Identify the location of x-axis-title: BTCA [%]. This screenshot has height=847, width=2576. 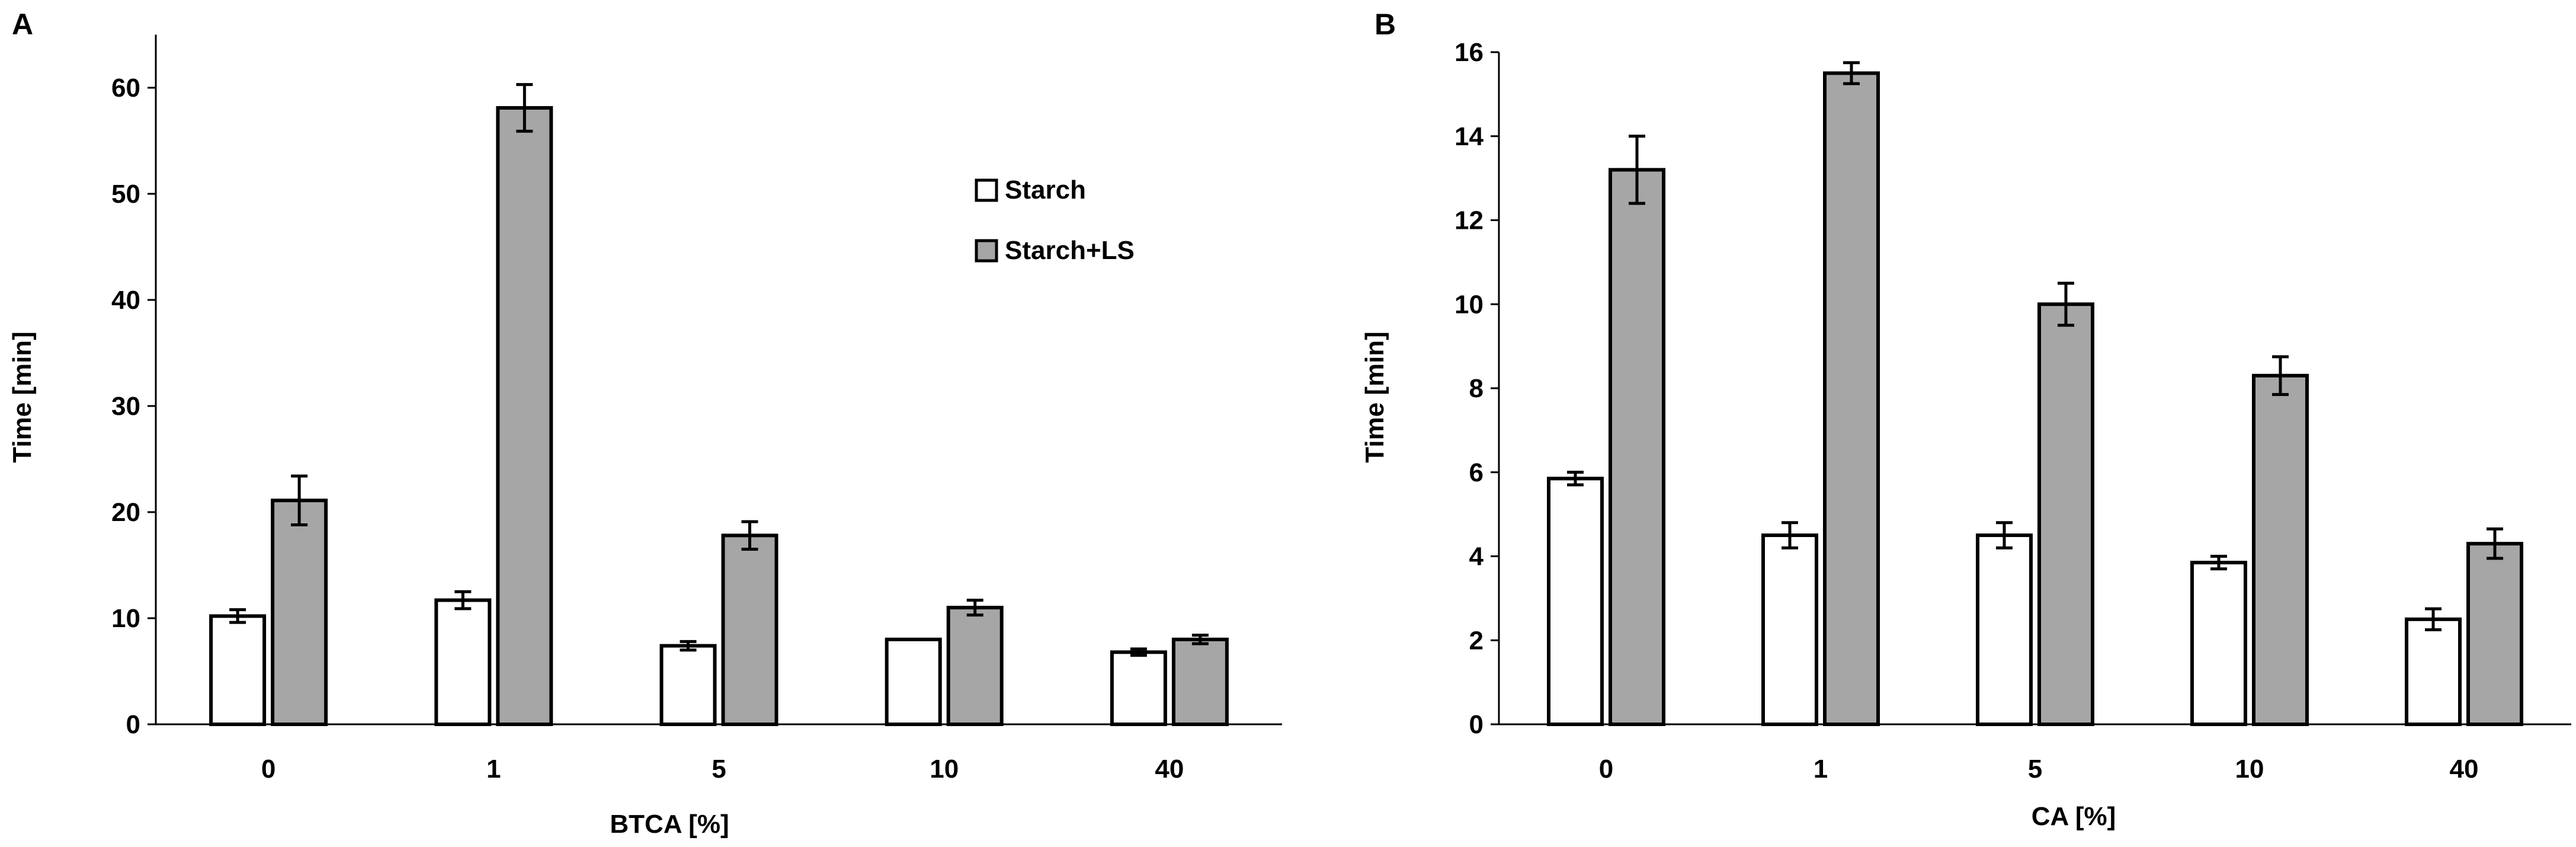
(669, 824).